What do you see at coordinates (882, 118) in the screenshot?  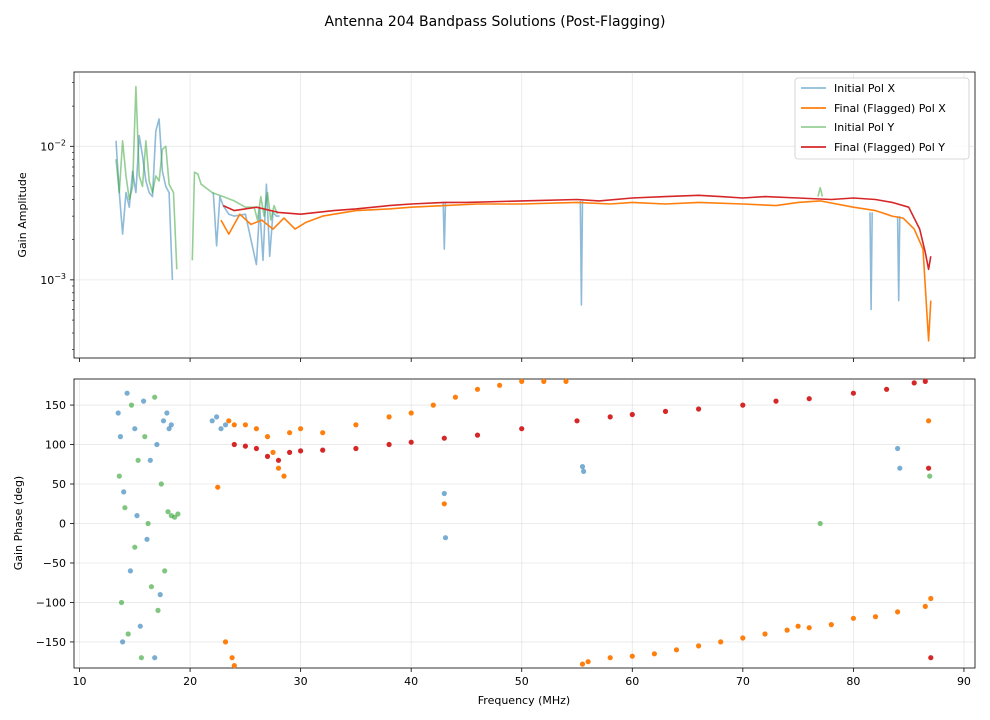 I see `legend-box` at bounding box center [882, 118].